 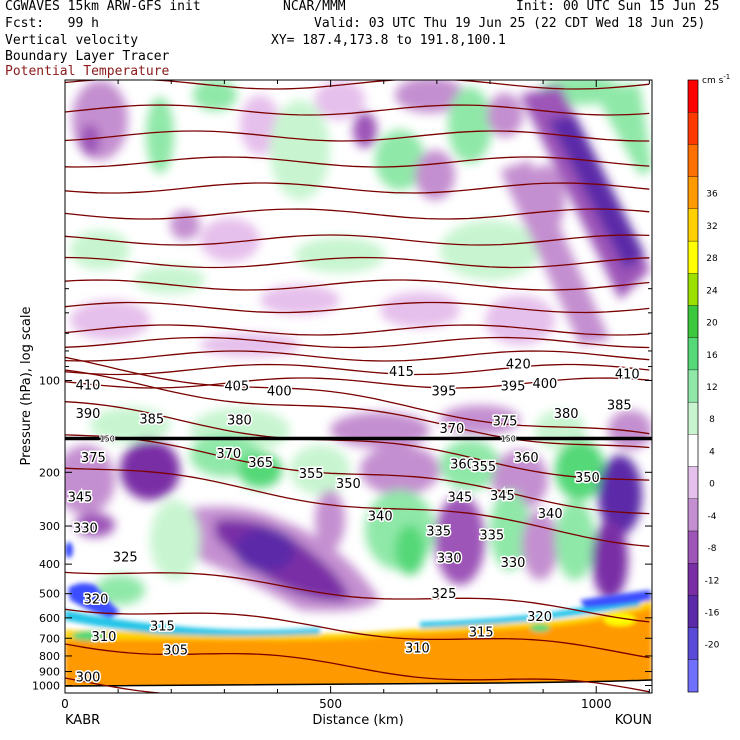 What do you see at coordinates (82, 720) in the screenshot?
I see `endpoint-left: KABR` at bounding box center [82, 720].